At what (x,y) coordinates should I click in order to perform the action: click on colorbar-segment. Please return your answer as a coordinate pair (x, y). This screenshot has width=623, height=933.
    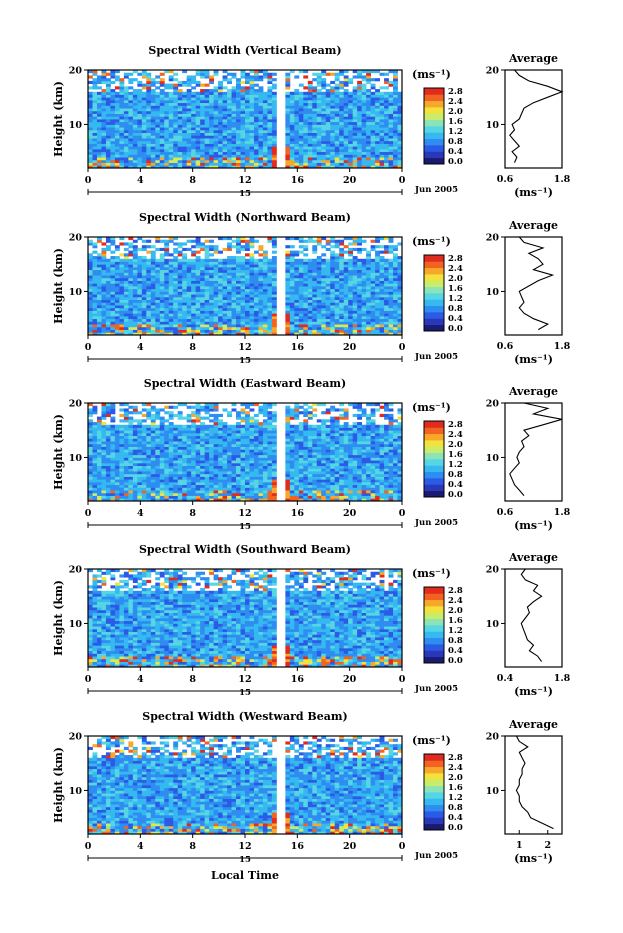
    Looking at the image, I should click on (434, 154).